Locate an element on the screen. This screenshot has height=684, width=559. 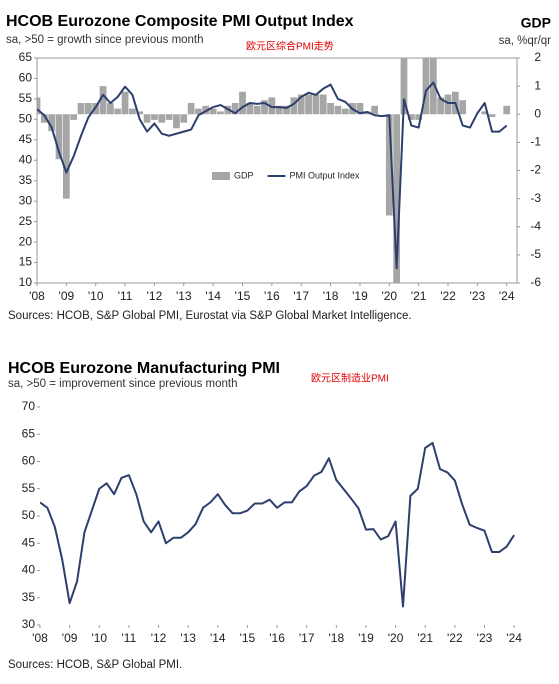
y-tick-label: 25 is located at coordinates (26, 221).